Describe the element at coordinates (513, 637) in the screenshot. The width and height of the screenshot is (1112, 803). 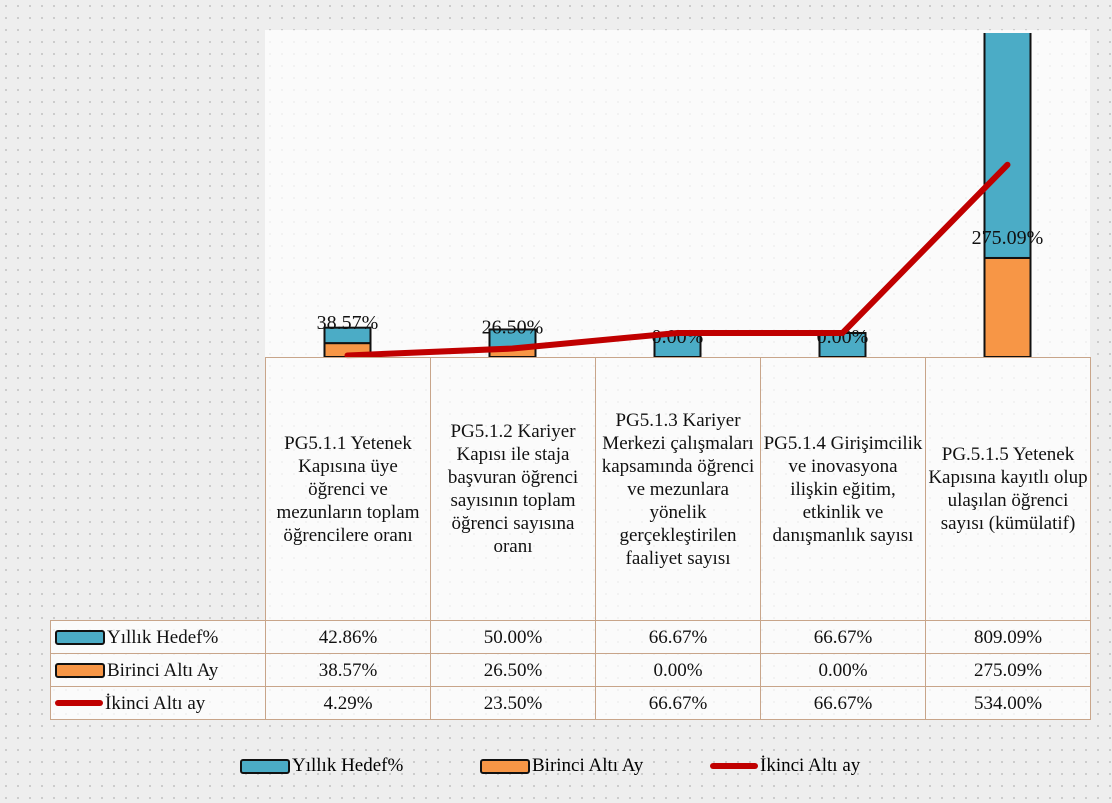
I see `table-value: 50.00%` at that location.